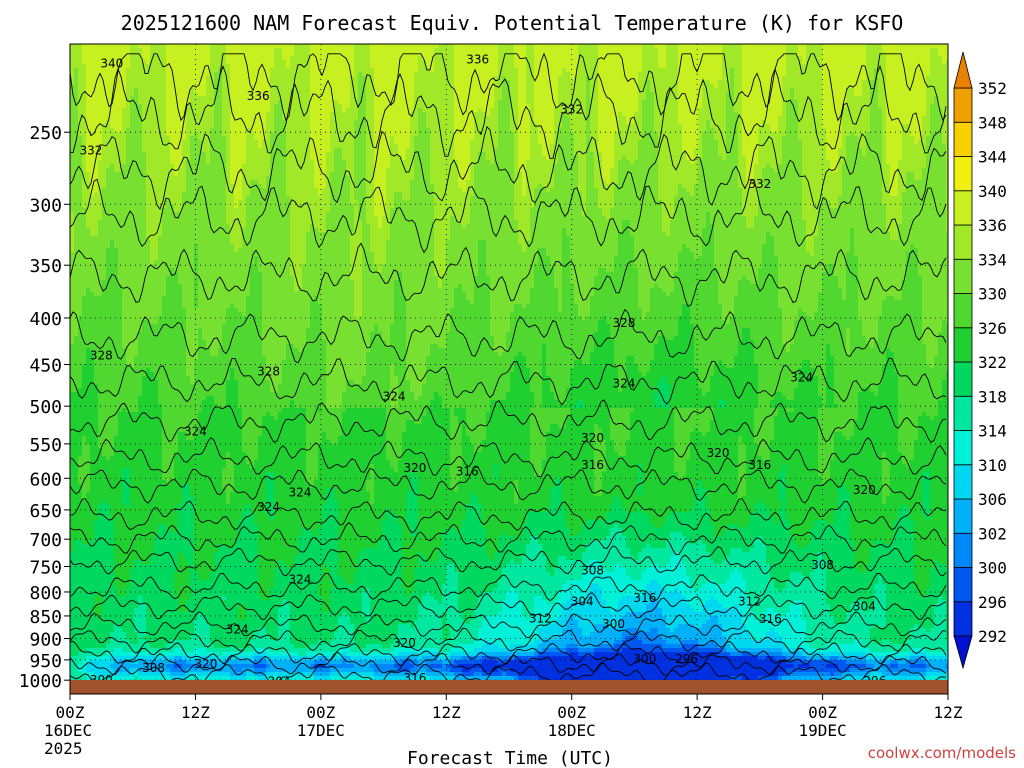  I want to click on colorbar-label: 318, so click(992, 396).